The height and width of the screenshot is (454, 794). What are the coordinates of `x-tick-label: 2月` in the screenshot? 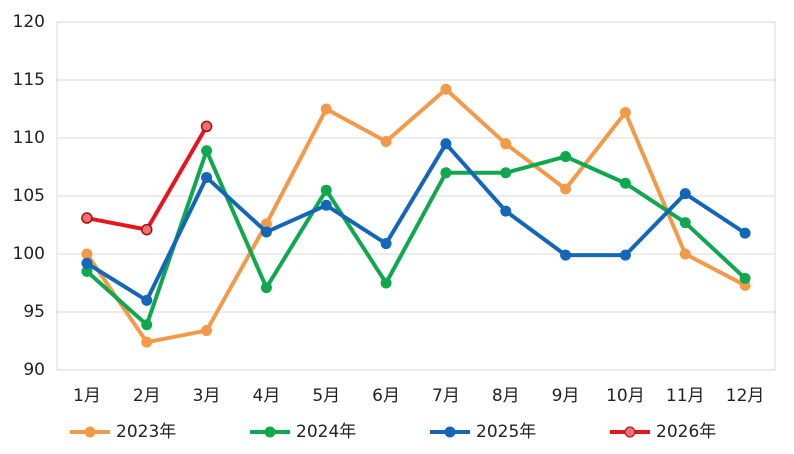 It's located at (147, 396).